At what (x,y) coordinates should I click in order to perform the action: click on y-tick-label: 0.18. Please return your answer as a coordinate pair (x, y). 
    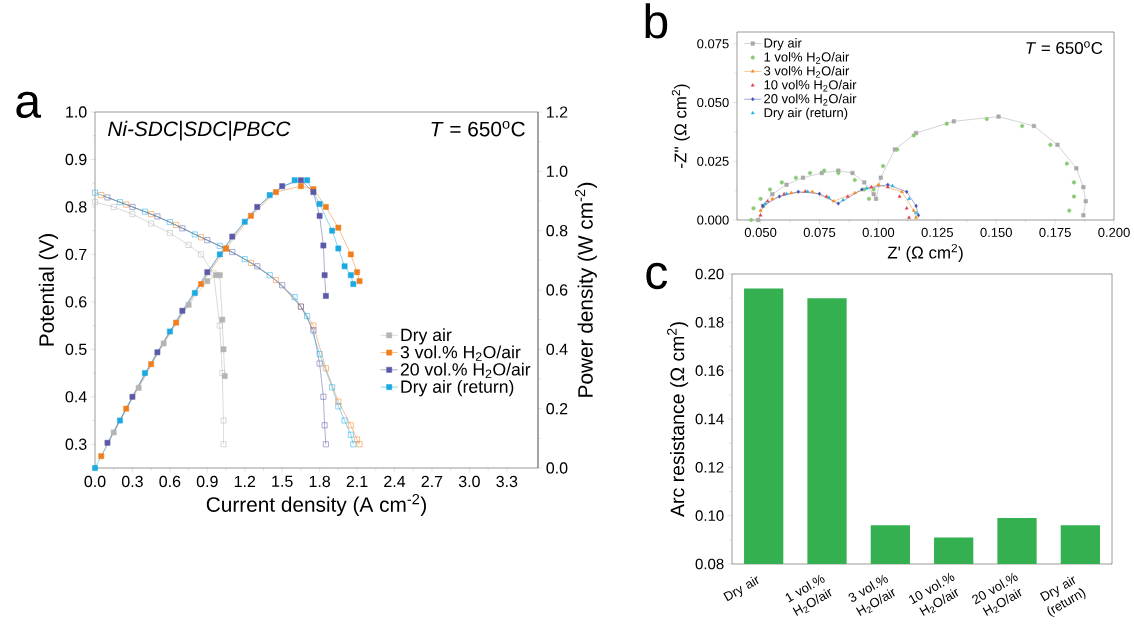
    Looking at the image, I should click on (709, 322).